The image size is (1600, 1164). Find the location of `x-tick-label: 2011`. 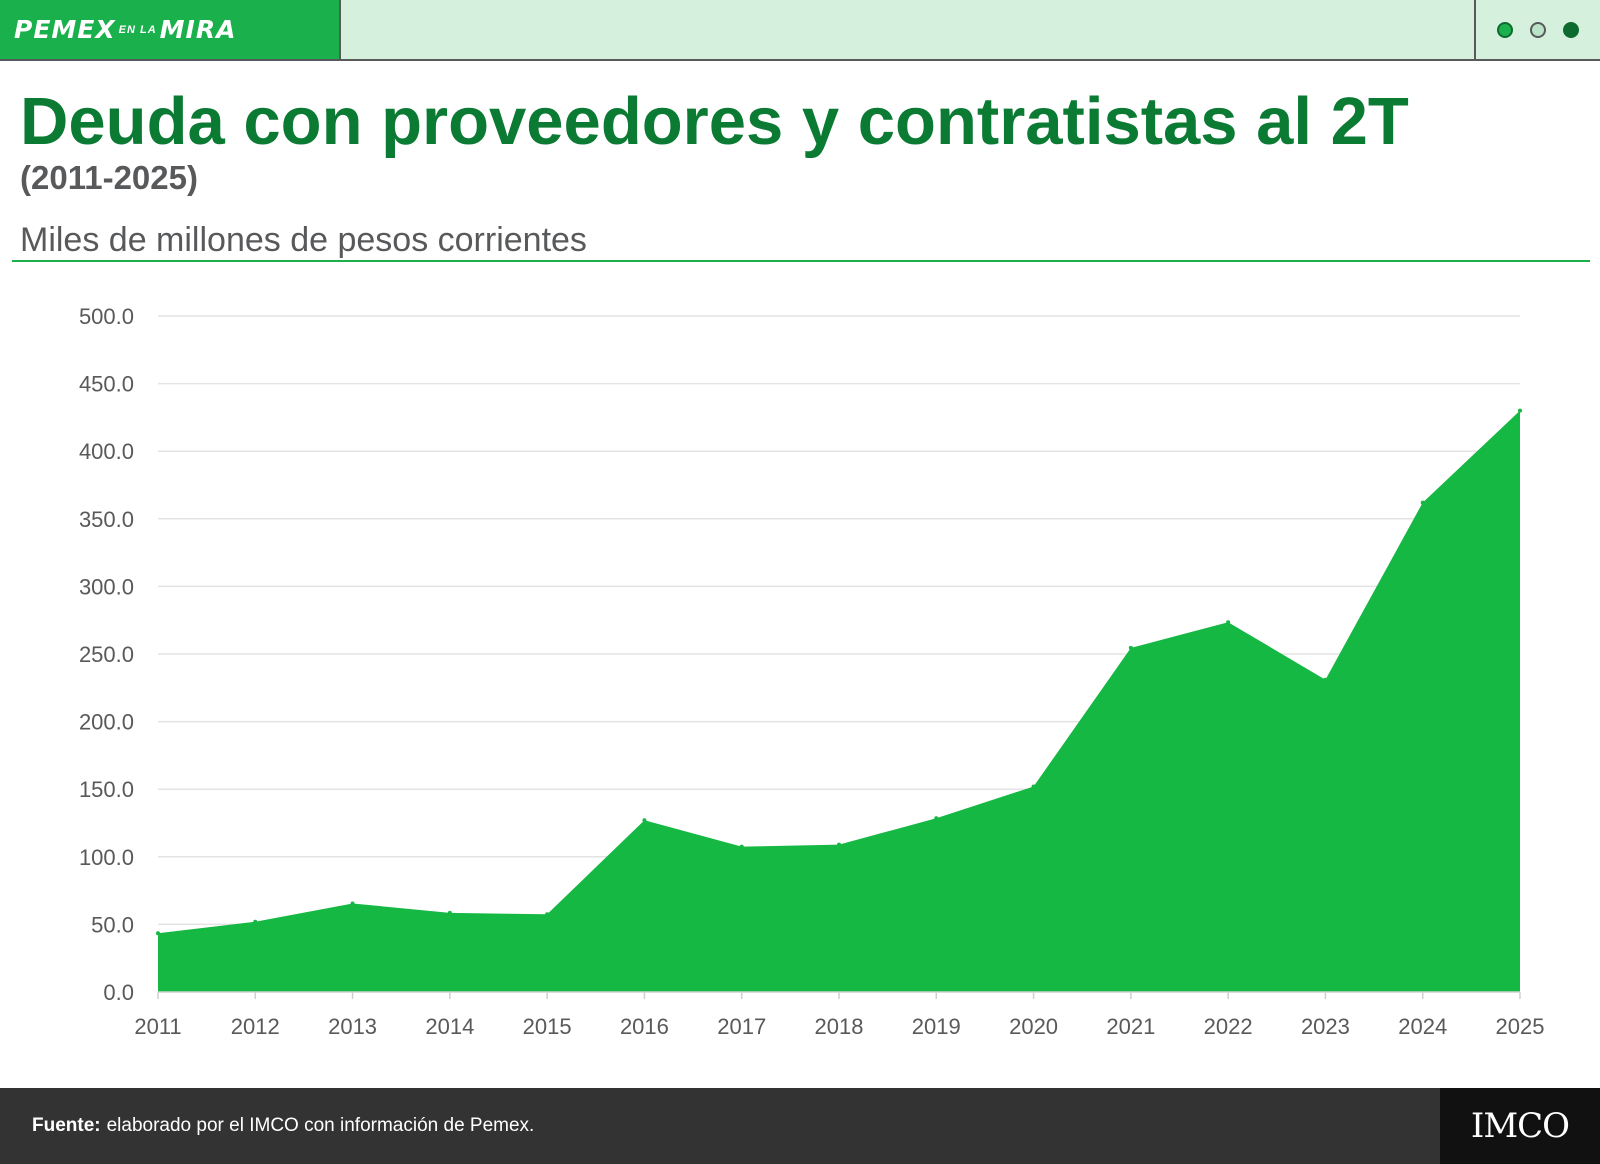

x-tick-label: 2011 is located at coordinates (157, 1026).